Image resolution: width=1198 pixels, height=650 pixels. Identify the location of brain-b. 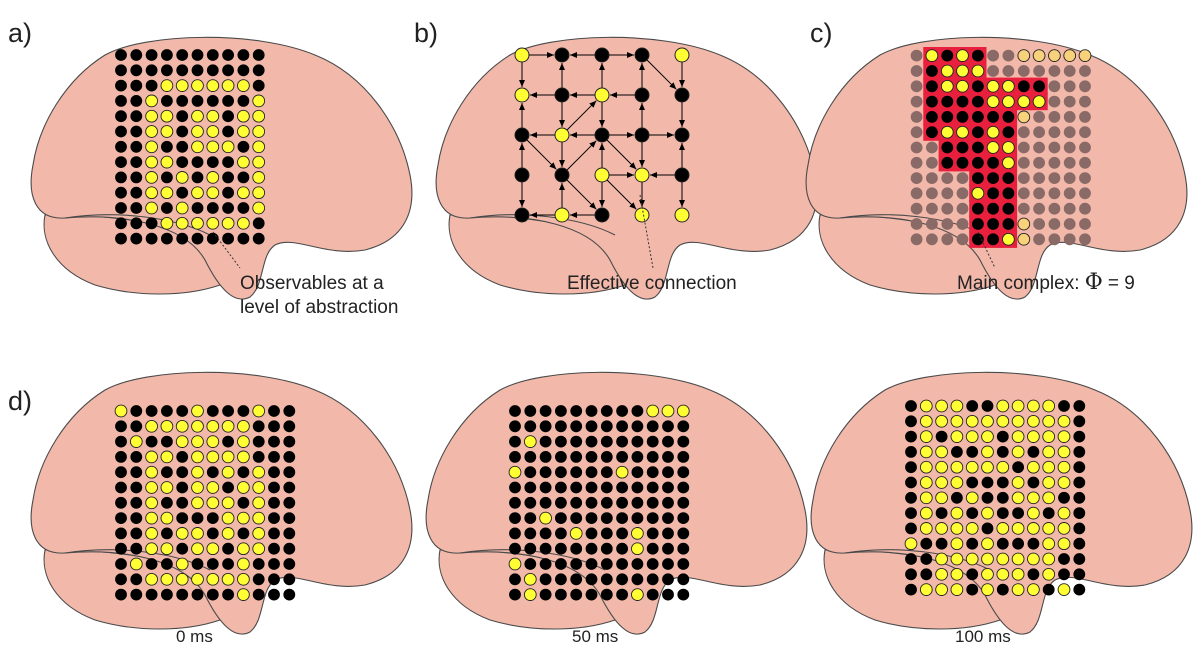
(626, 168).